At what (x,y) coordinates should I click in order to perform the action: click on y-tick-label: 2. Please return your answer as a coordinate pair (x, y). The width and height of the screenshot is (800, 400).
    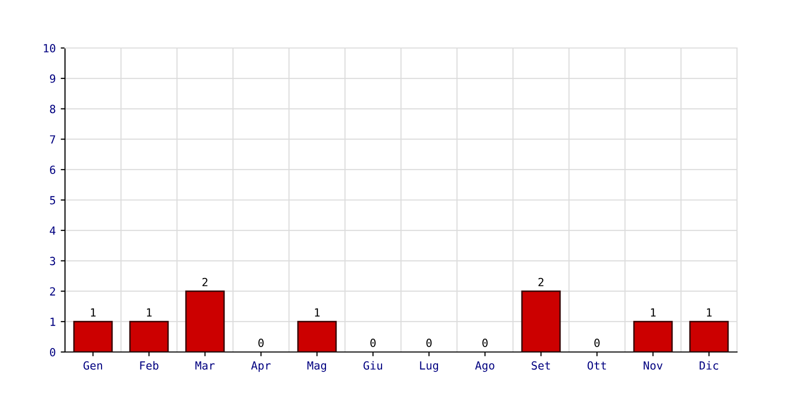
    Looking at the image, I should click on (53, 291).